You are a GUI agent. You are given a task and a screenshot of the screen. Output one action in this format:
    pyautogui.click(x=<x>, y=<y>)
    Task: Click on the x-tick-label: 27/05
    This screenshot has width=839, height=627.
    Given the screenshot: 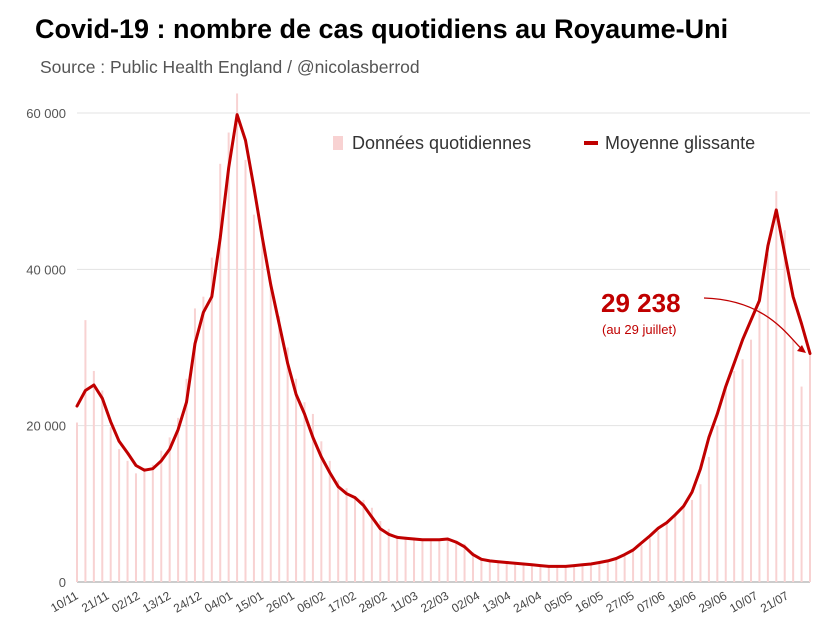 What is the action you would take?
    pyautogui.click(x=620, y=601)
    